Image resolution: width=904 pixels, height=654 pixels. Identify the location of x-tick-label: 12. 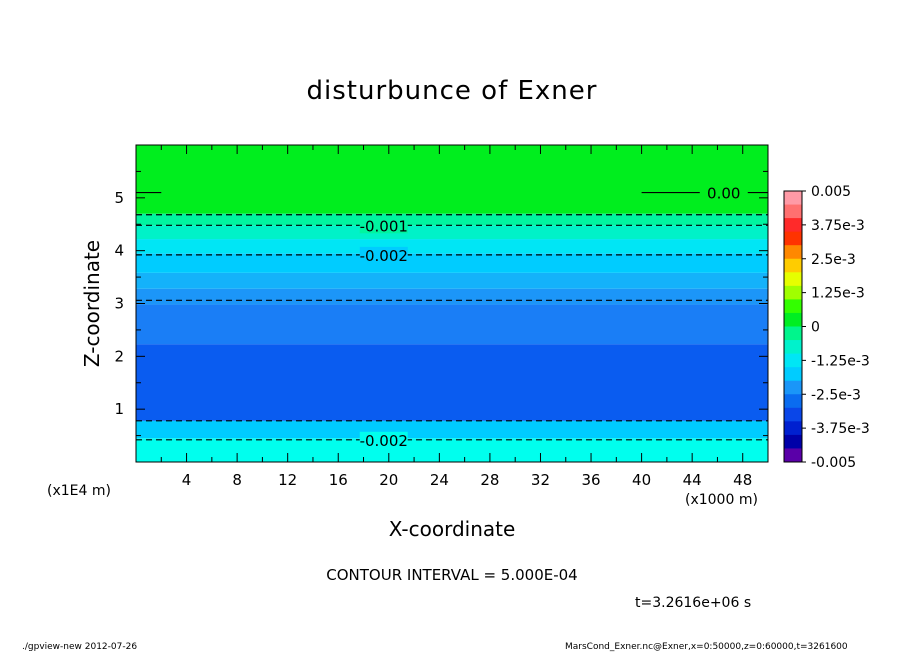
(287, 480).